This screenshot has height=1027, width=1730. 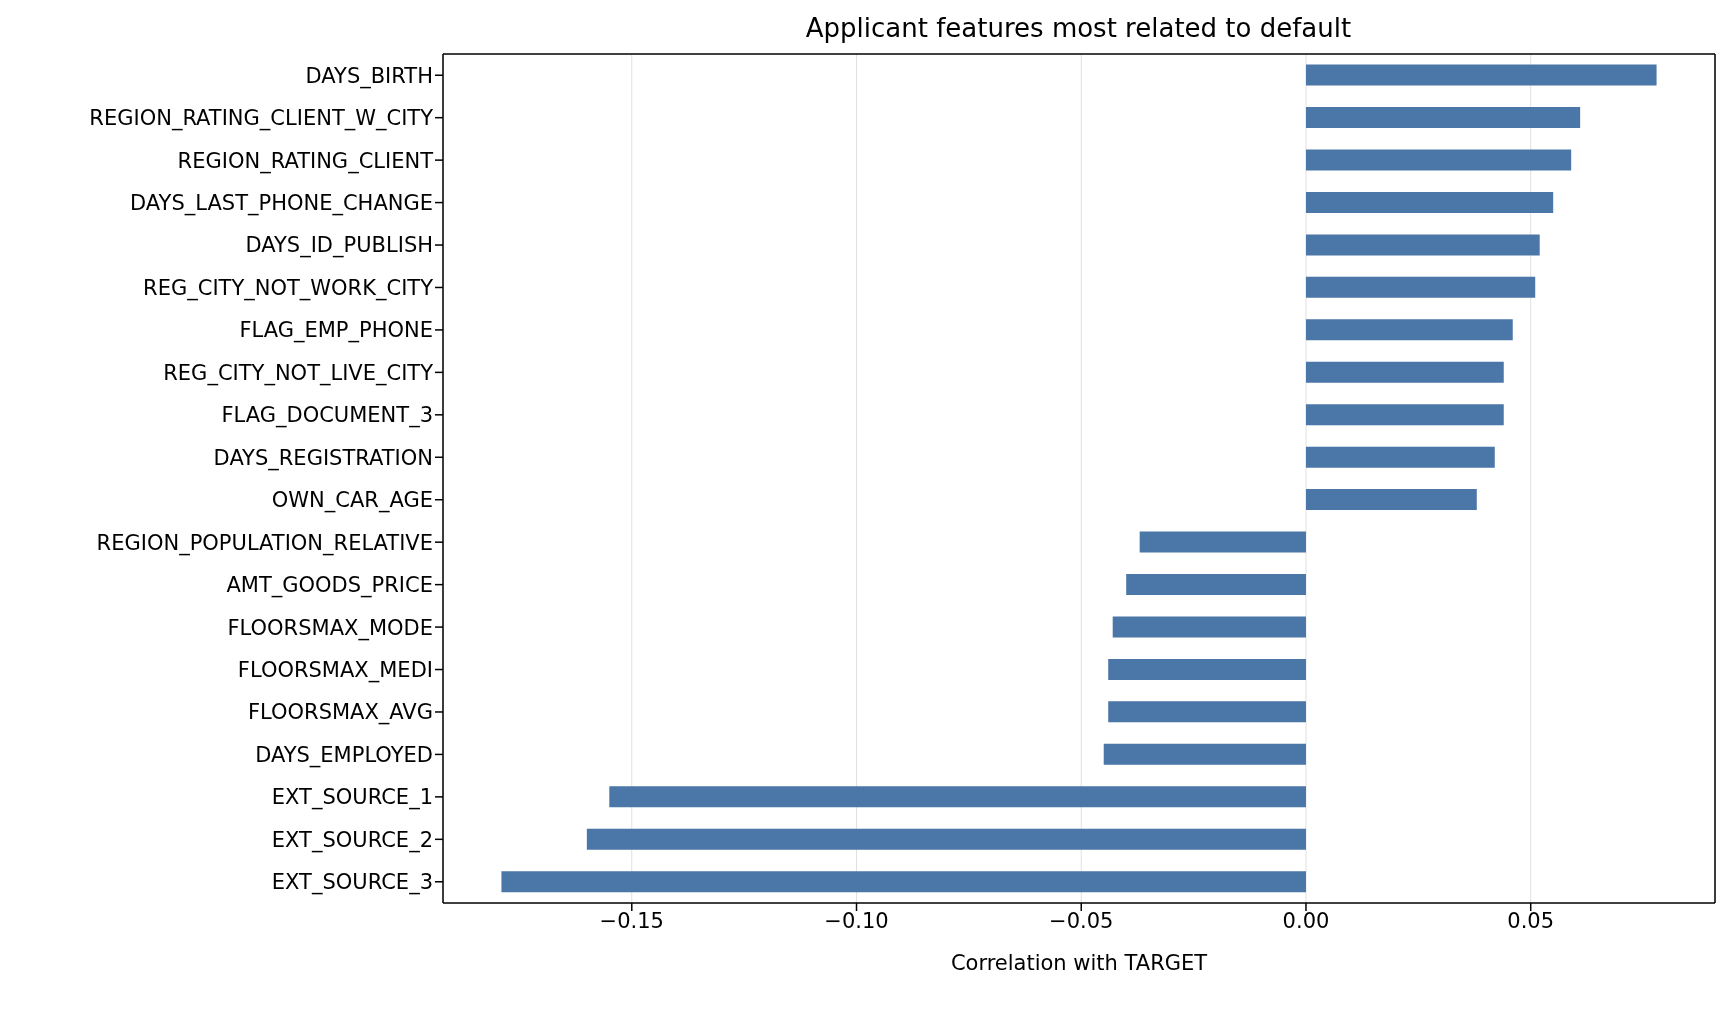 I want to click on y-tick-label: FLOORSMAX_MEDI, so click(x=335, y=670).